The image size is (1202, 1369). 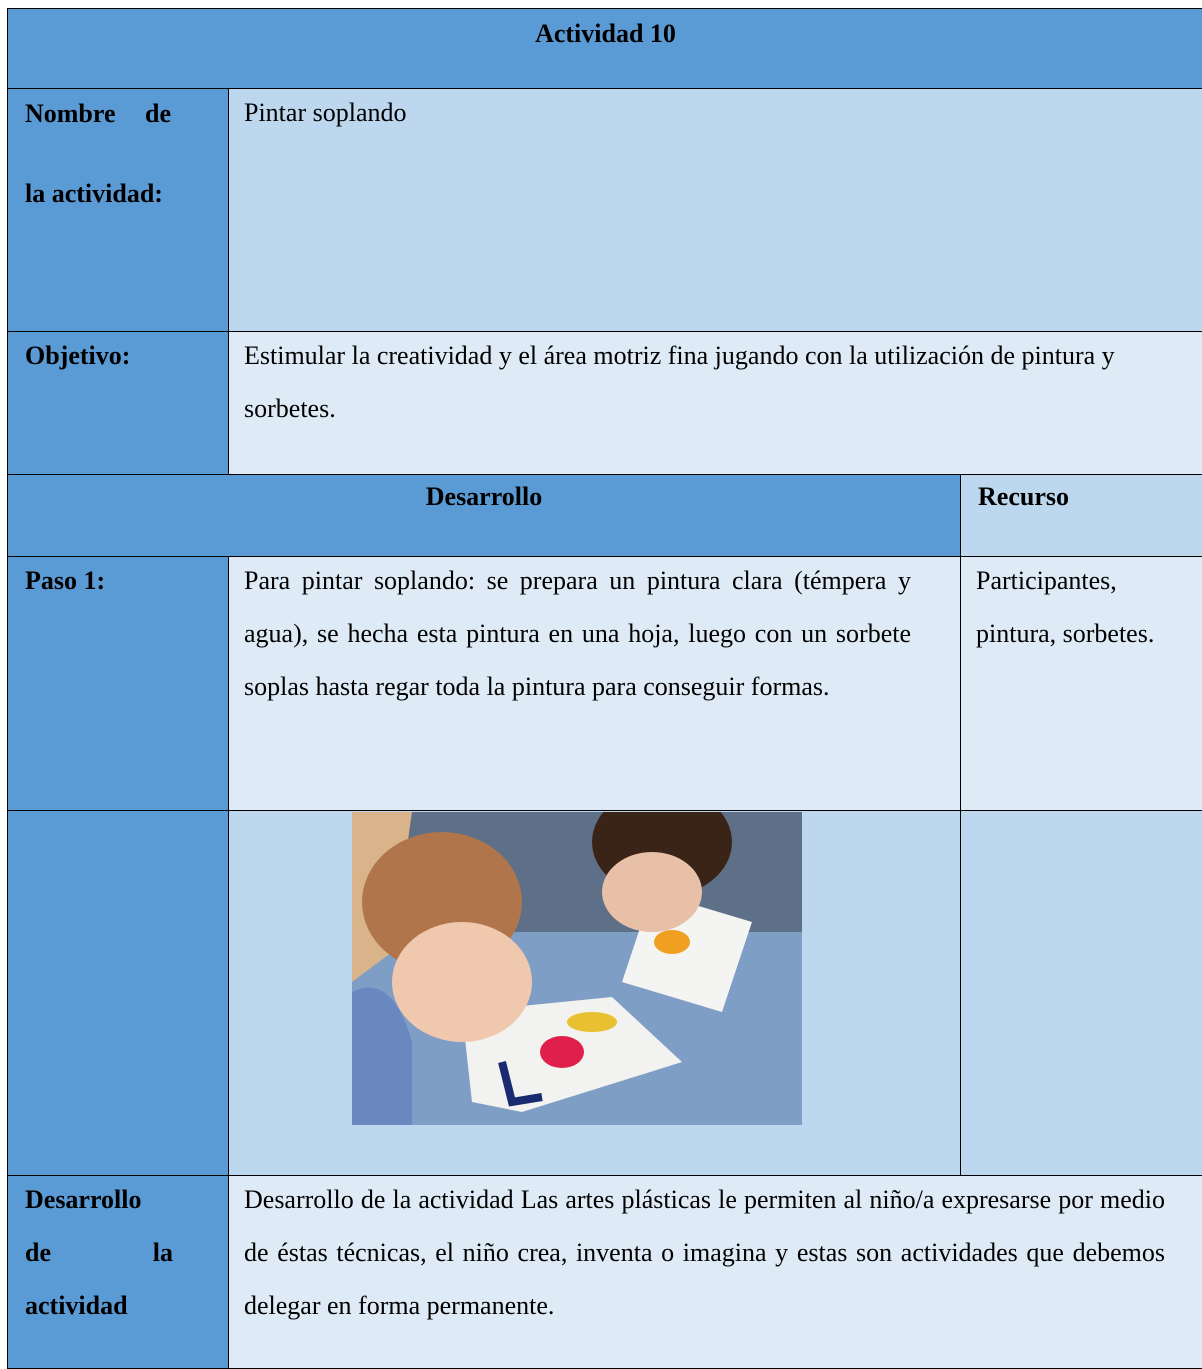 I want to click on value-cell, so click(x=1081, y=993).